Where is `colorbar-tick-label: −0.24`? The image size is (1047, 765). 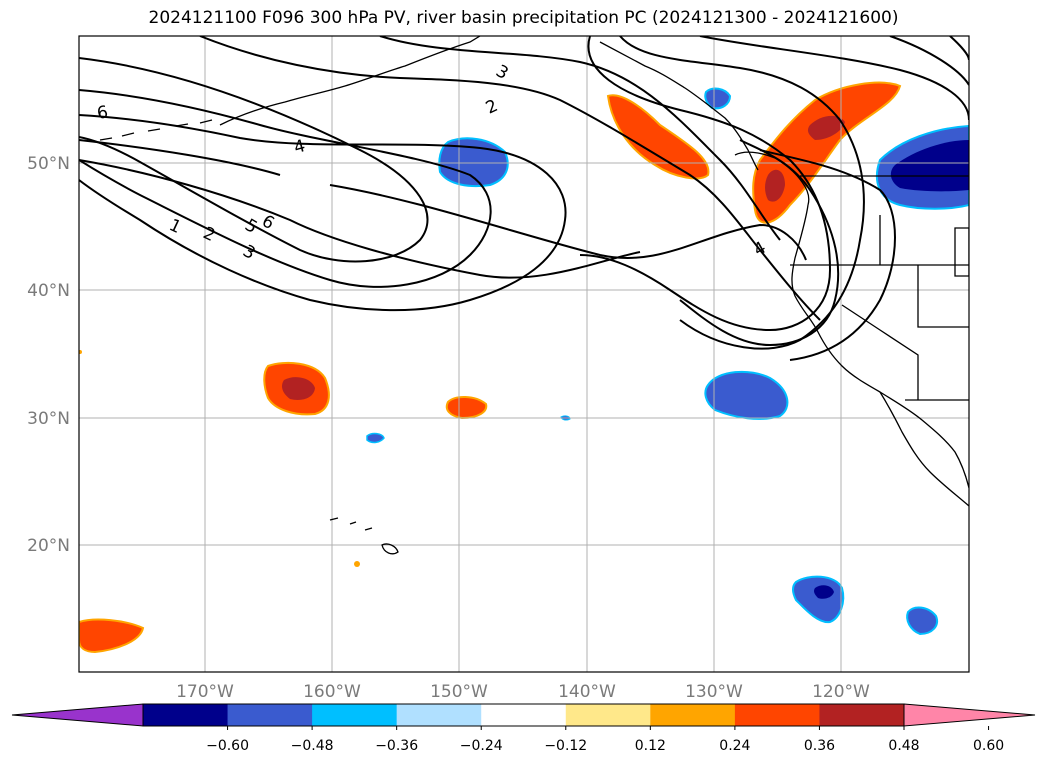
colorbar-tick-label: −0.24 is located at coordinates (481, 746).